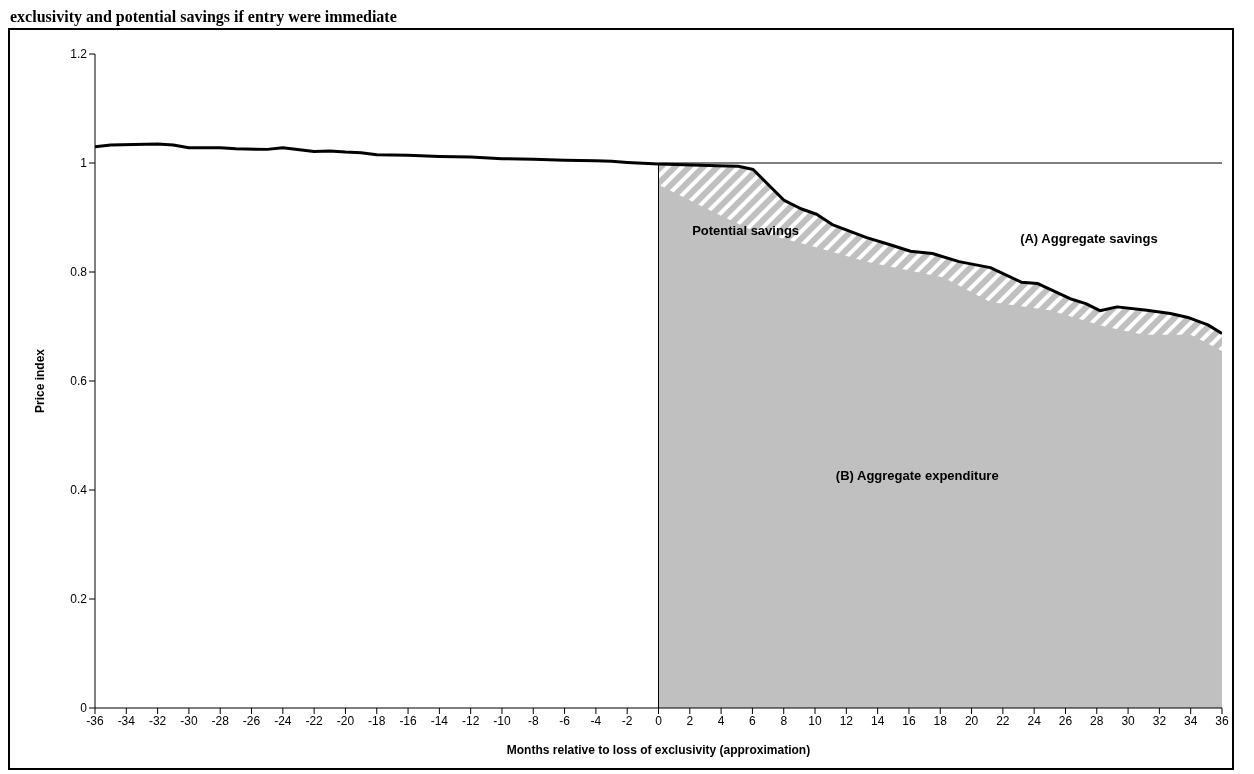 Image resolution: width=1254 pixels, height=774 pixels. I want to click on x-tick-label: 26, so click(1065, 720).